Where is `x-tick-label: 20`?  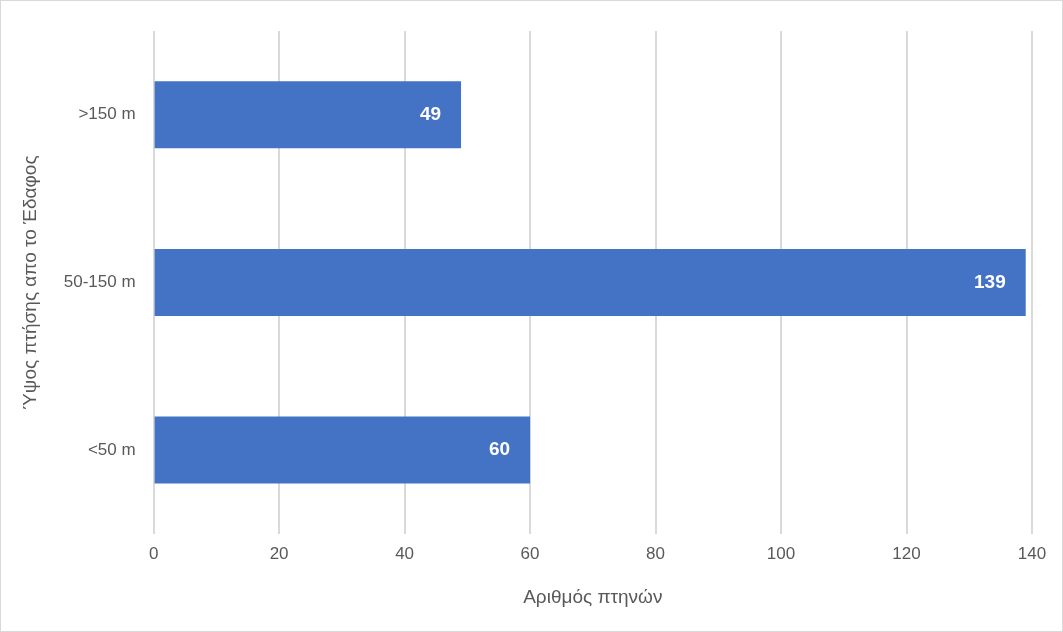 x-tick-label: 20 is located at coordinates (279, 553).